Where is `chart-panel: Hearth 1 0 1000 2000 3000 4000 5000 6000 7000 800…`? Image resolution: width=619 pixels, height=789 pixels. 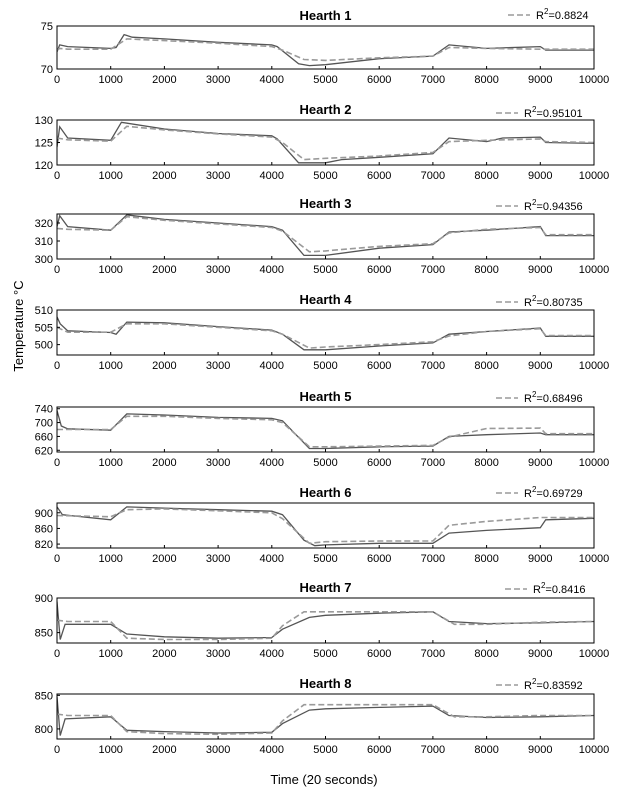
chart-panel: Hearth 1 0 1000 2000 3000 4000 5000 6000 7000 800… is located at coordinates (325, 46).